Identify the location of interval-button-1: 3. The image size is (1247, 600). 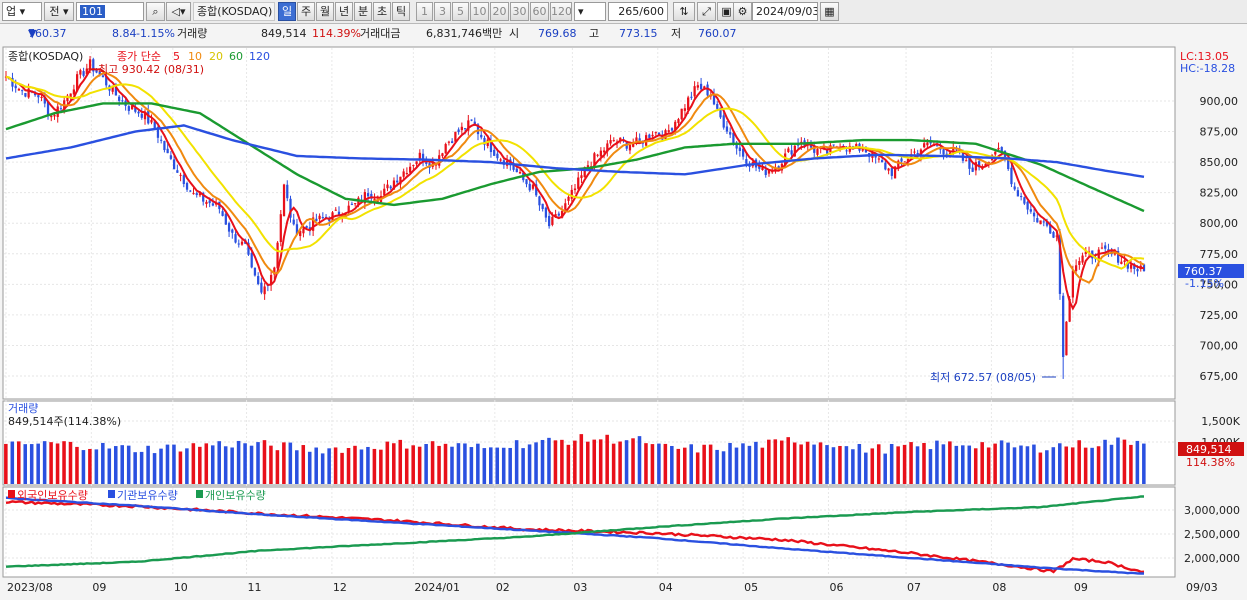
(442, 11).